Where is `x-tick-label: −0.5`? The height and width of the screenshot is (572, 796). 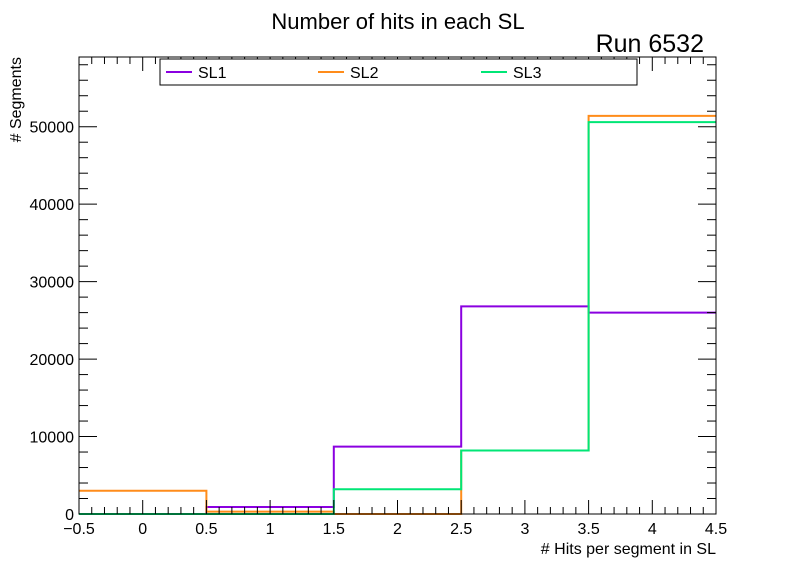
x-tick-label: −0.5 is located at coordinates (79, 529).